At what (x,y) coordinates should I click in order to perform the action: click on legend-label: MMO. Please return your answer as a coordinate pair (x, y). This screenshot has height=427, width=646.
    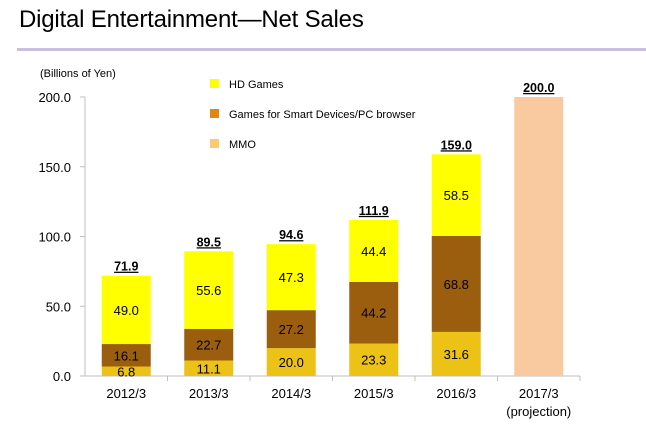
    Looking at the image, I should click on (242, 145).